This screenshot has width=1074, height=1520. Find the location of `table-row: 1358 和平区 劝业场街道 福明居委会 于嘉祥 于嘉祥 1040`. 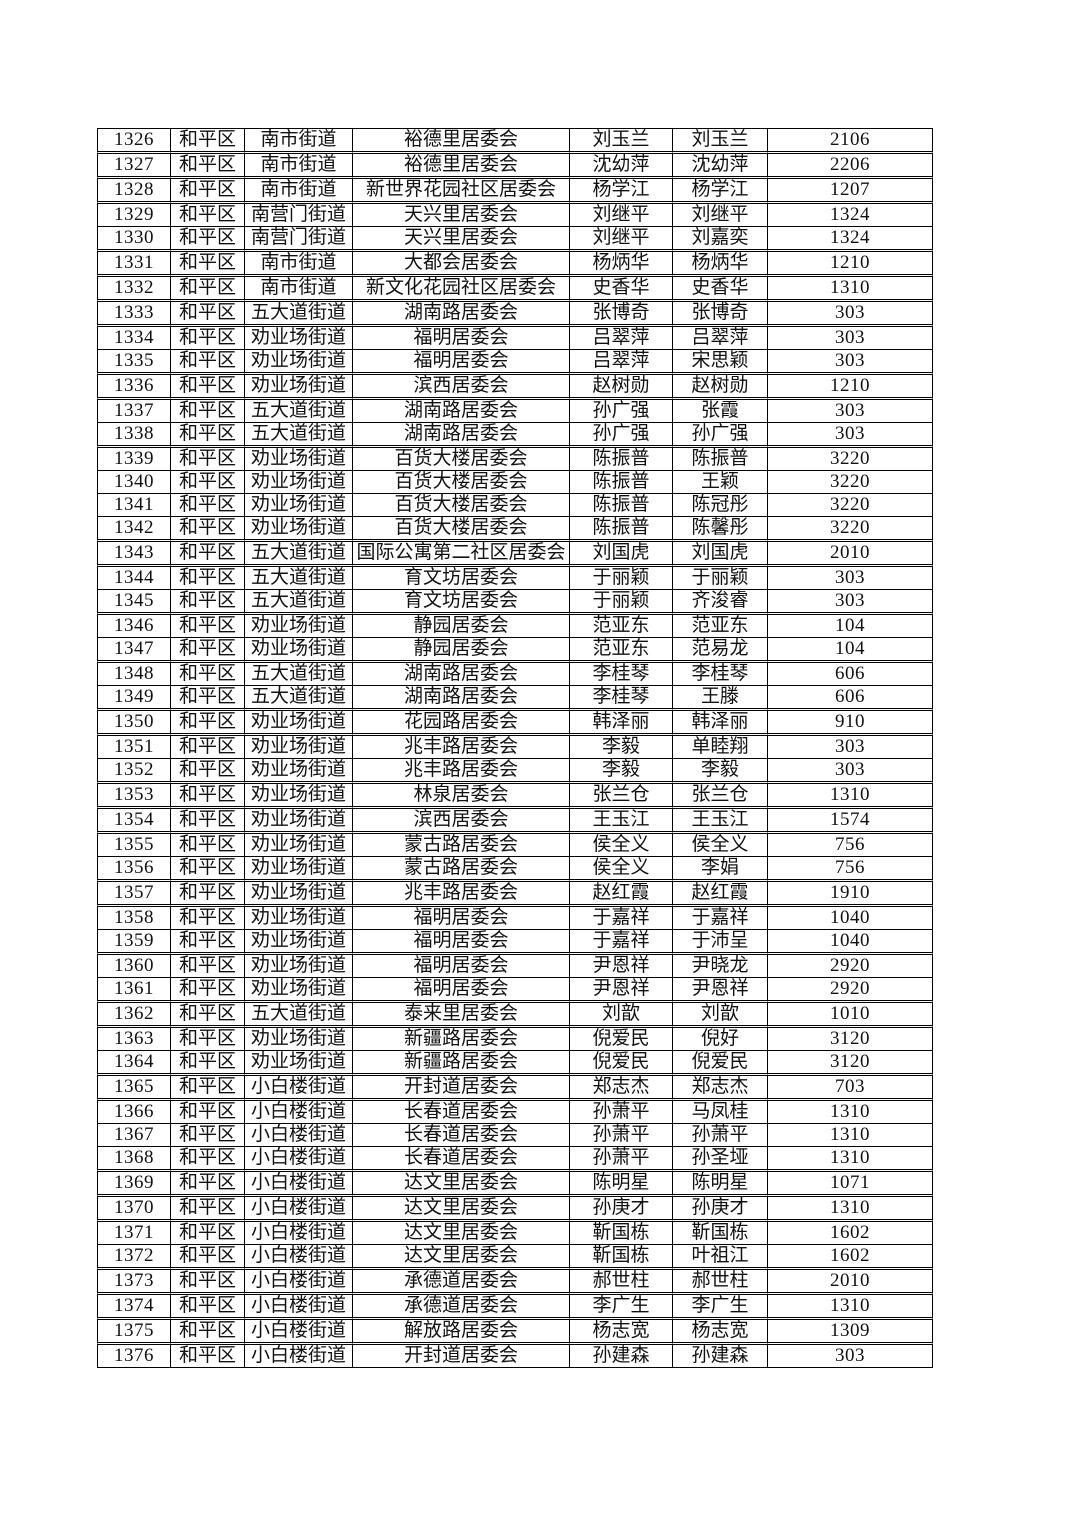

table-row: 1358 和平区 劝业场街道 福明居委会 于嘉祥 于嘉祥 1040 is located at coordinates (515, 918).